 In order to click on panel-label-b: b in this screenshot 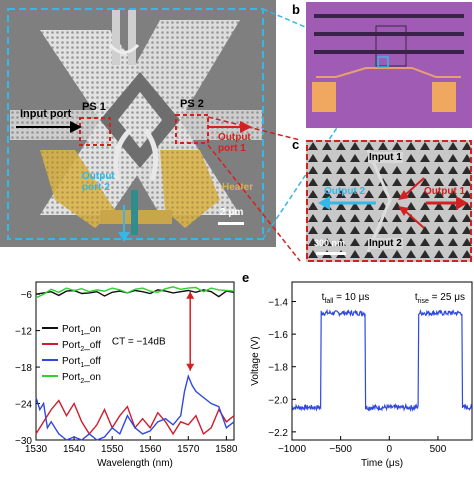, I will do `click(296, 9)`.